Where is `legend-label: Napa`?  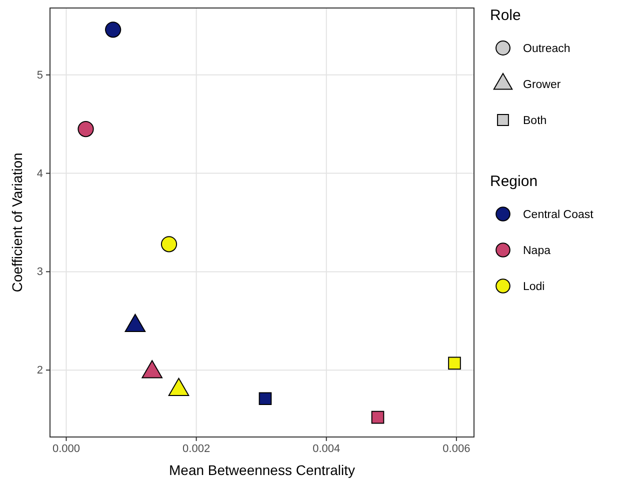 legend-label: Napa is located at coordinates (537, 251).